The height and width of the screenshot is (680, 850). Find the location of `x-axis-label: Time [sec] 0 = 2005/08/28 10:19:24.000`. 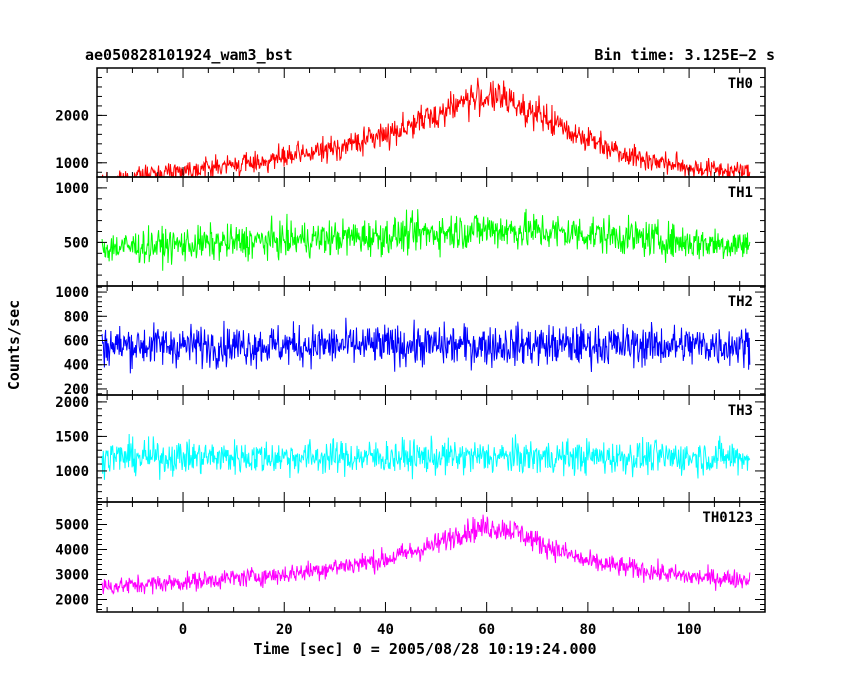

x-axis-label: Time [sec] 0 = 2005/08/28 10:19:24.000 is located at coordinates (424, 649).